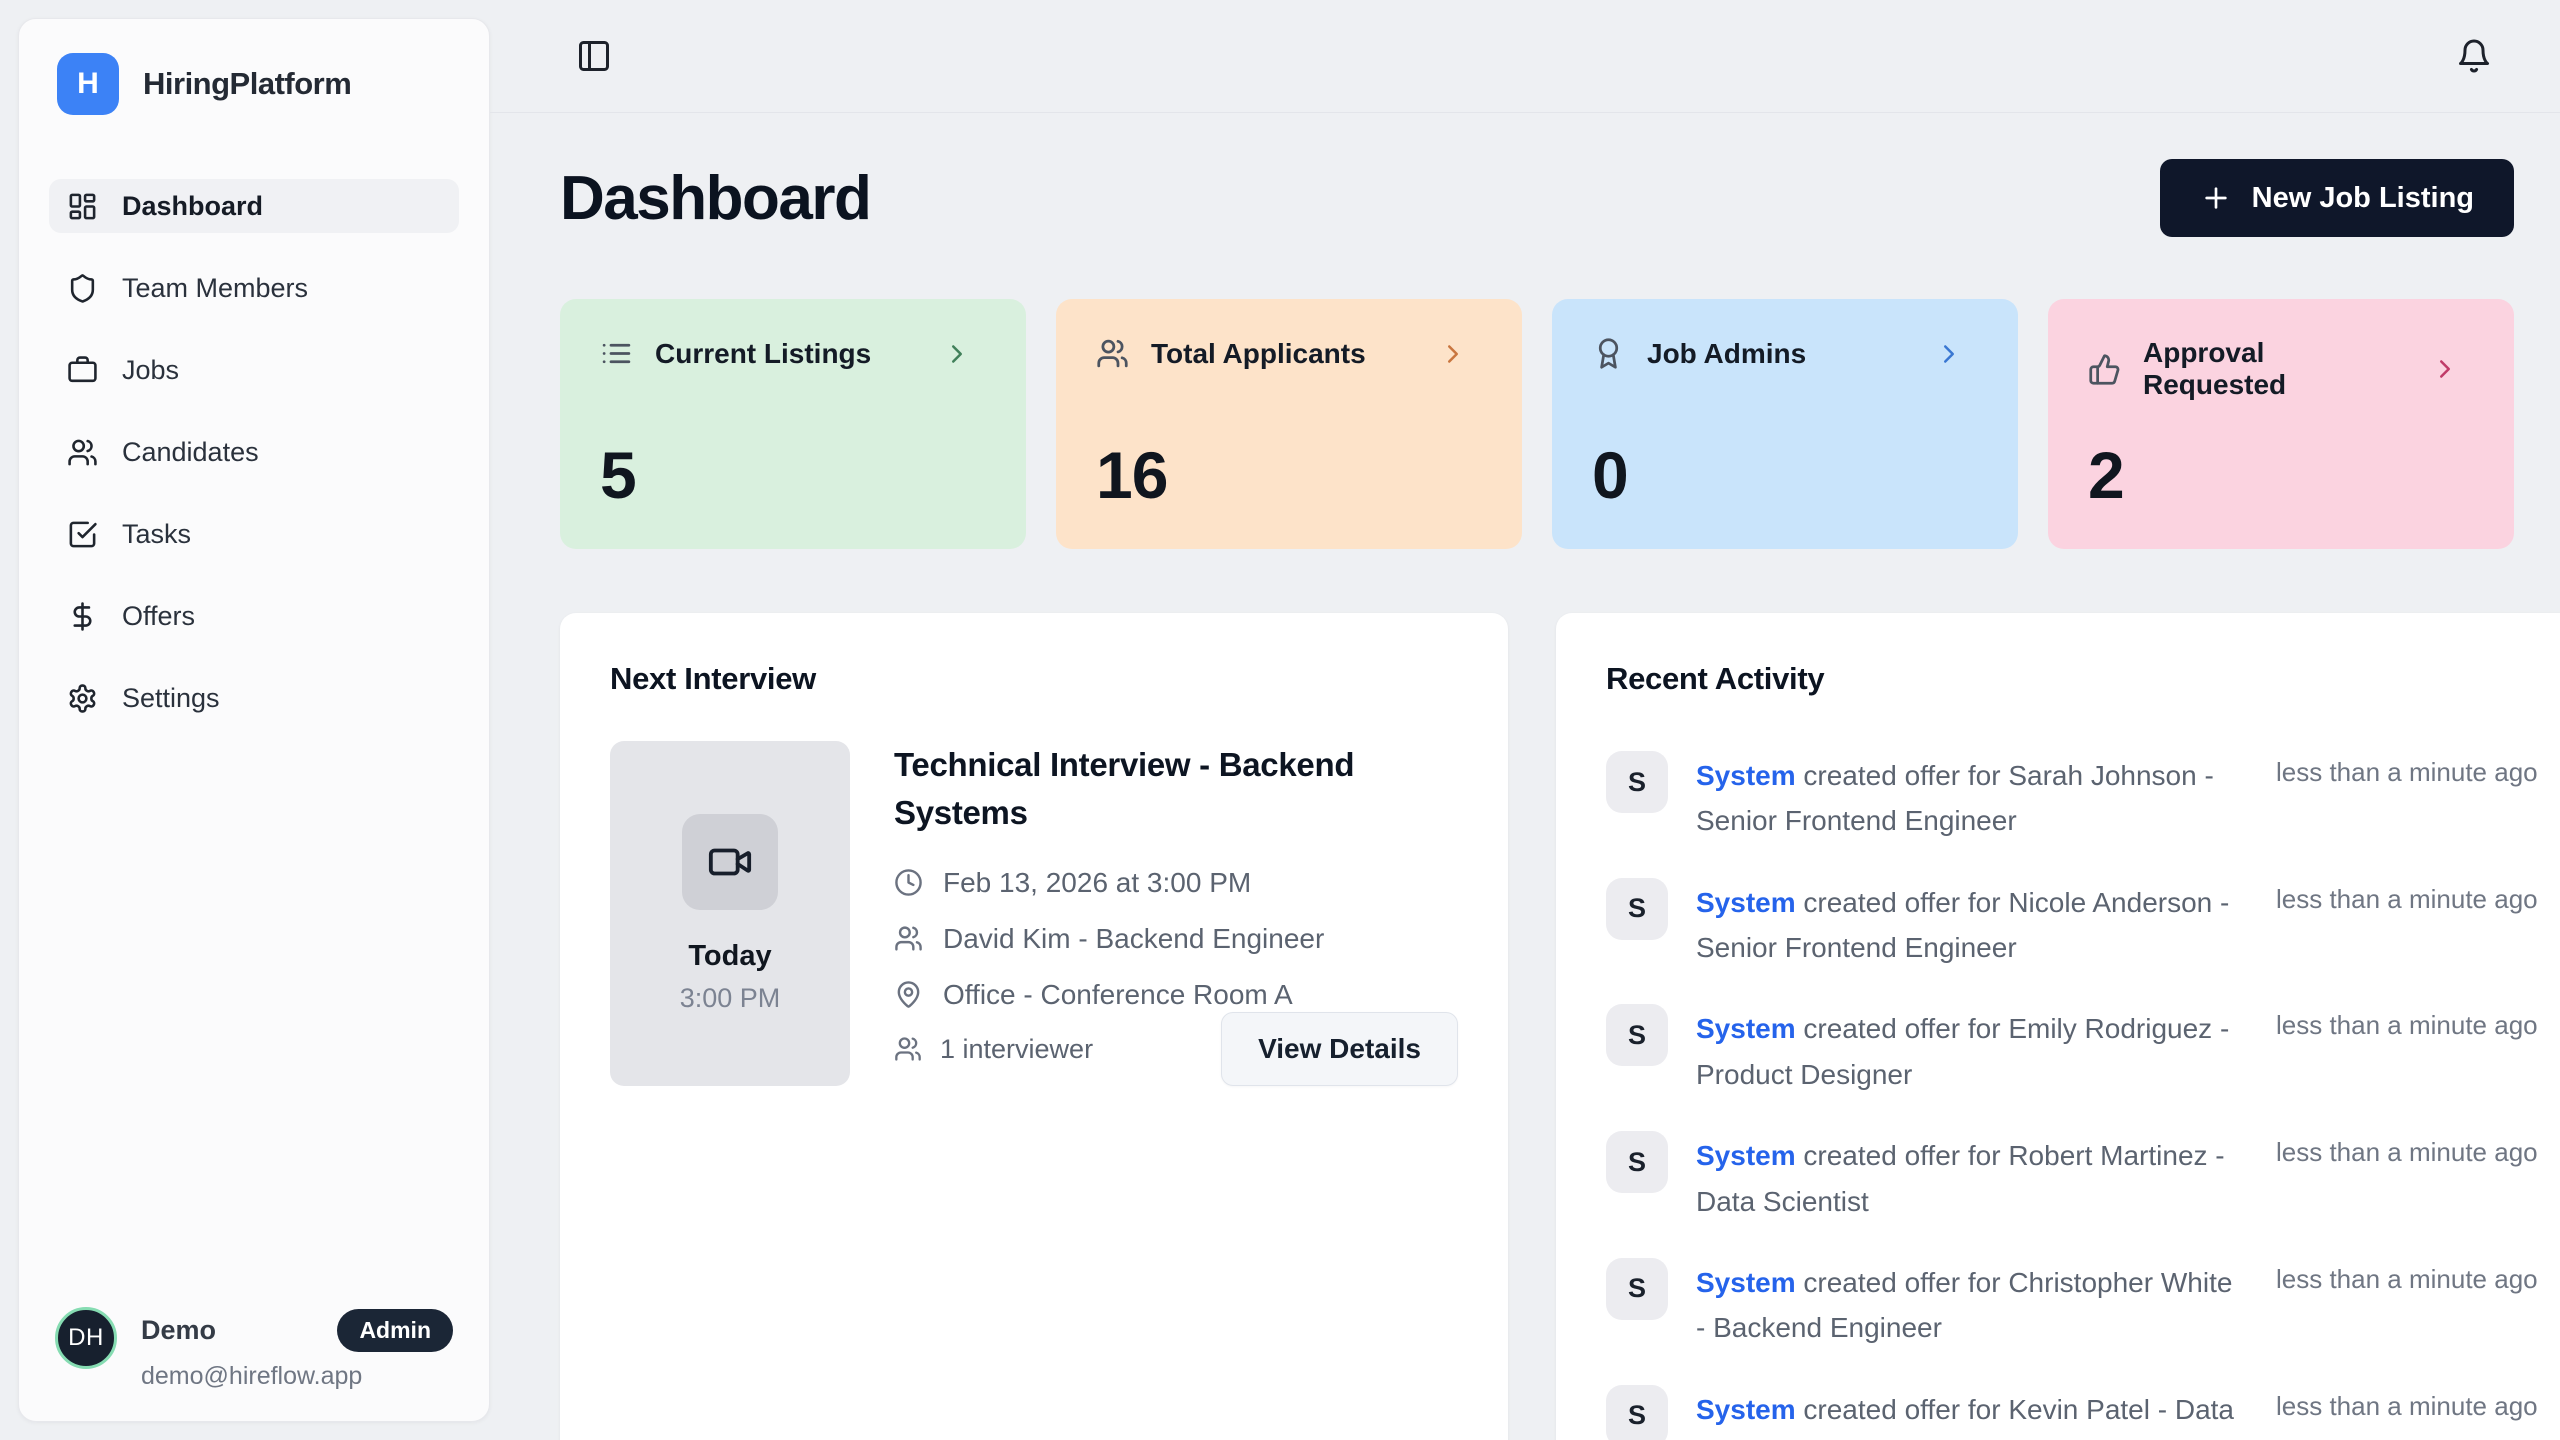  What do you see at coordinates (730, 861) in the screenshot?
I see `video-camera-icon` at bounding box center [730, 861].